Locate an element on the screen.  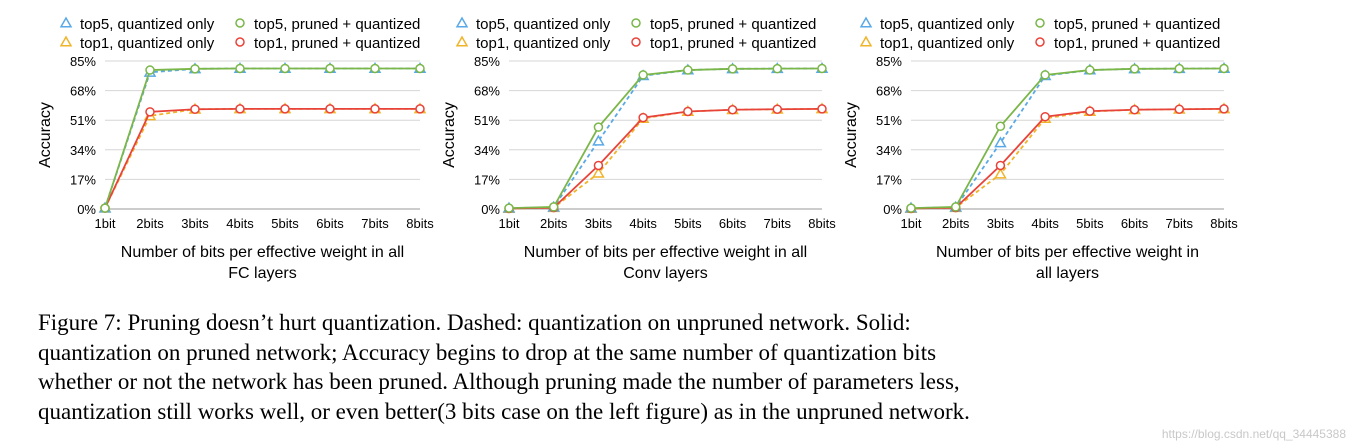
x-axis-title: FC layers is located at coordinates (262, 273).